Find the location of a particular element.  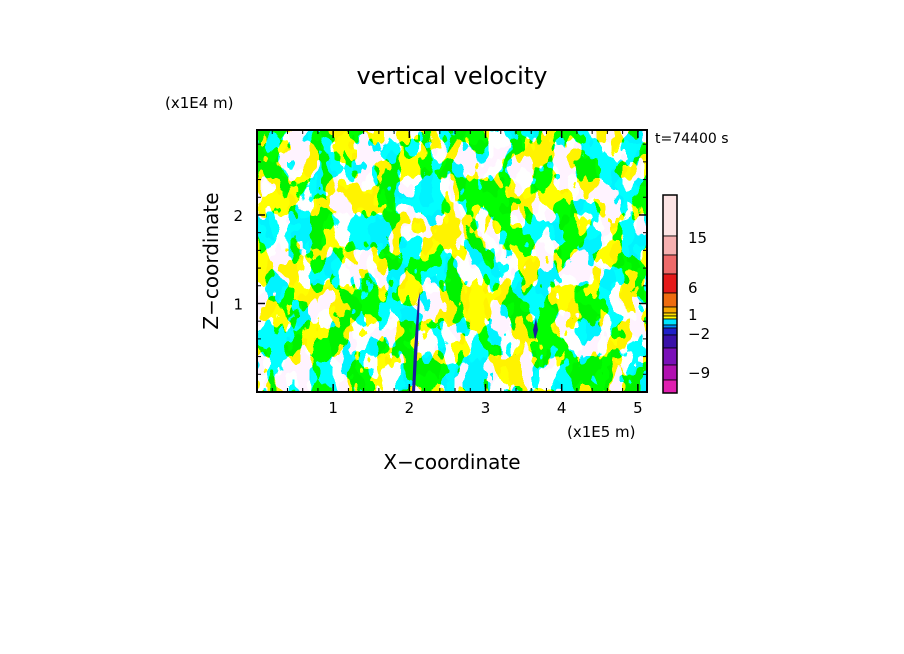

y-axis-label: Z−coordinate is located at coordinates (211, 260).